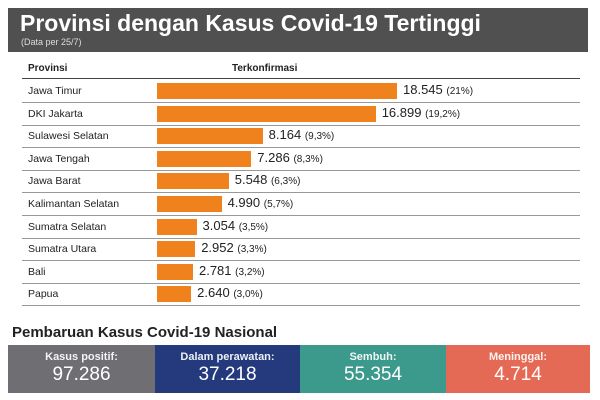 This screenshot has height=400, width=600. I want to click on value-percent: (3,0%), so click(248, 295).